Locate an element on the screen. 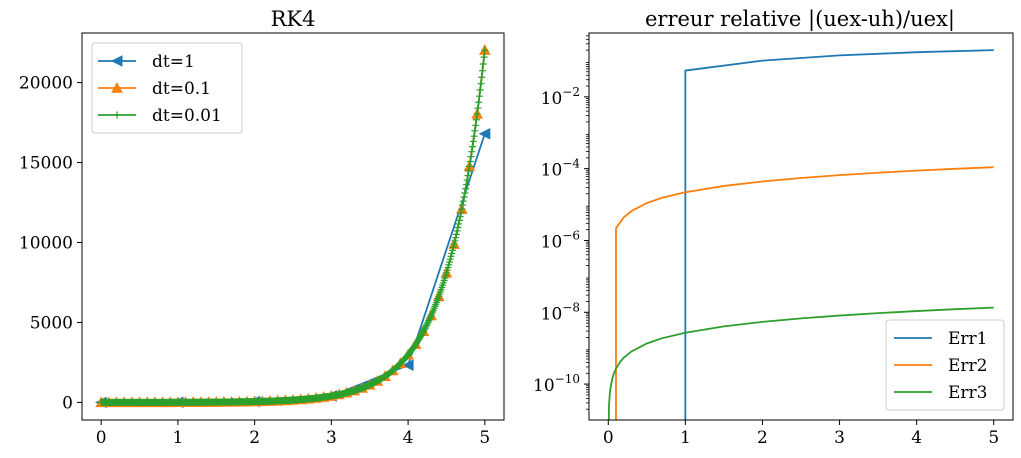  error-y-ticks: 10⁻¹⁰ 10⁻⁸ 10⁻⁶ 10⁻⁴ 10⁻² is located at coordinates (561, 222).